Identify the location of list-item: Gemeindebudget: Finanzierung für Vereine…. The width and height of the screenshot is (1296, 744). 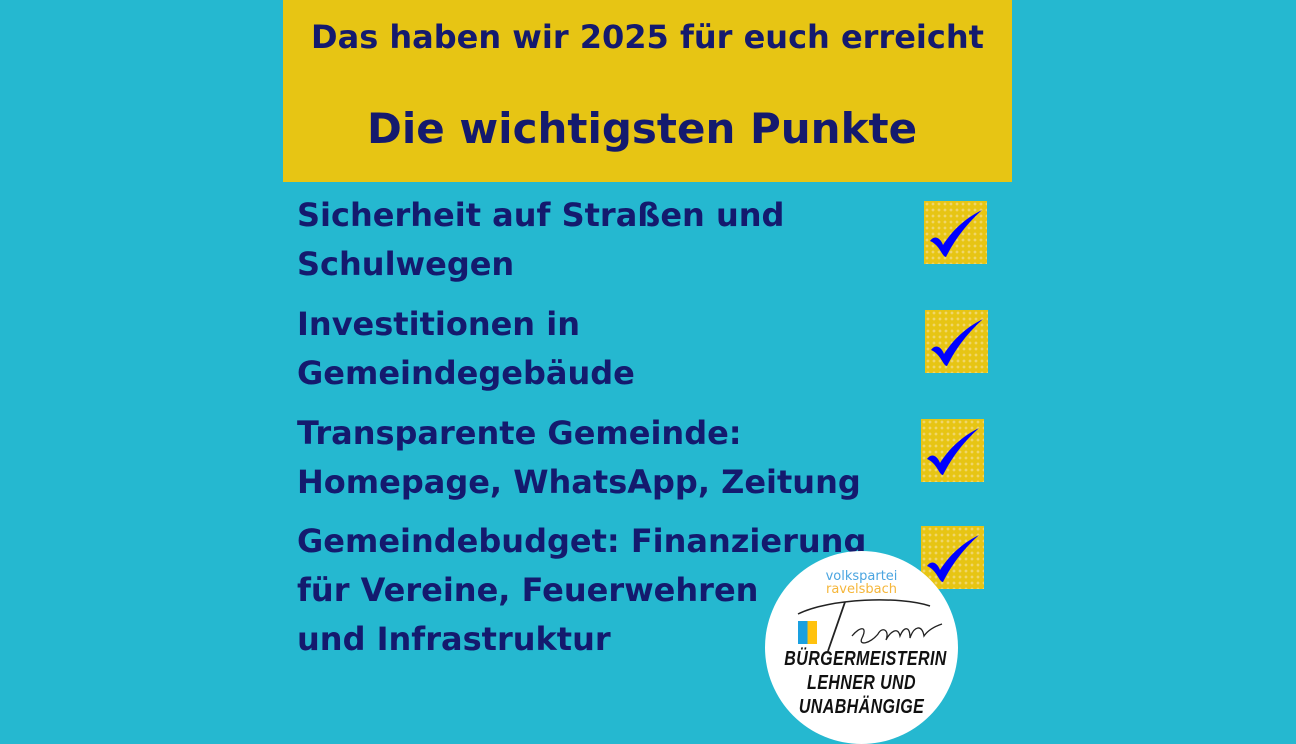
(582, 590).